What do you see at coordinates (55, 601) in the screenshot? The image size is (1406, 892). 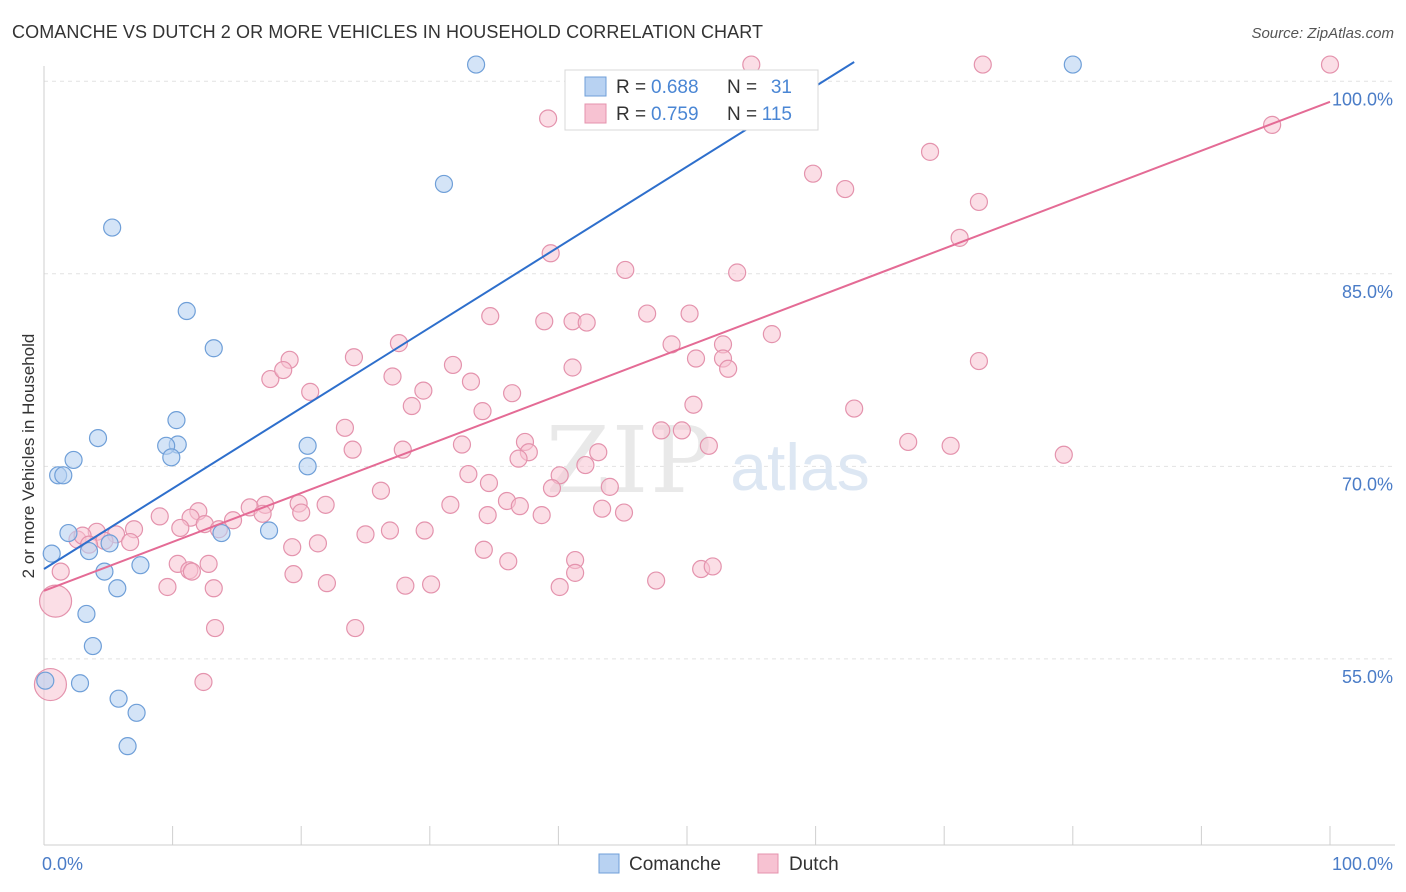 I see `dutch-point-large` at bounding box center [55, 601].